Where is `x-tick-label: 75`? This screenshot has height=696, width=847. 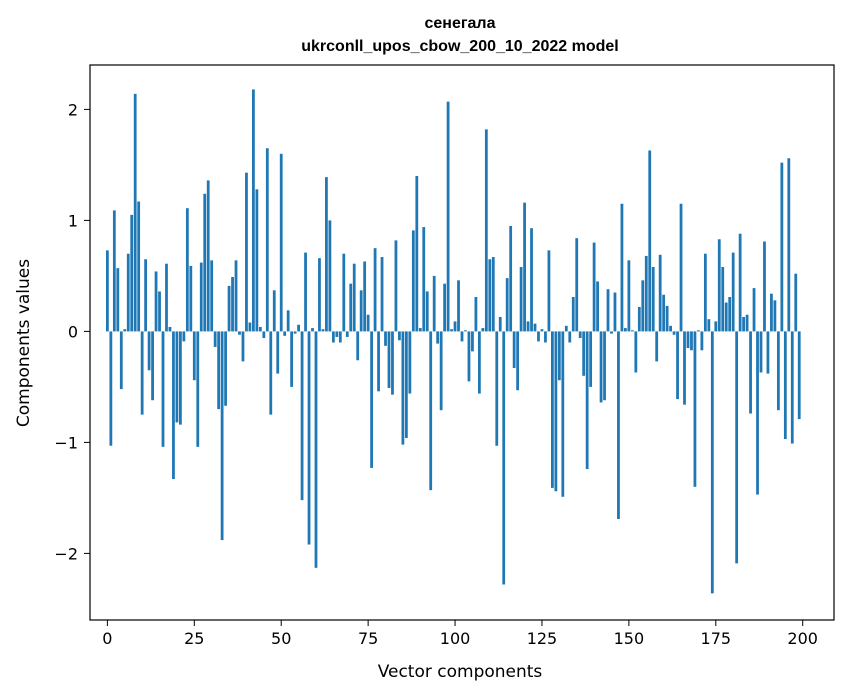
x-tick-label: 75 is located at coordinates (368, 638).